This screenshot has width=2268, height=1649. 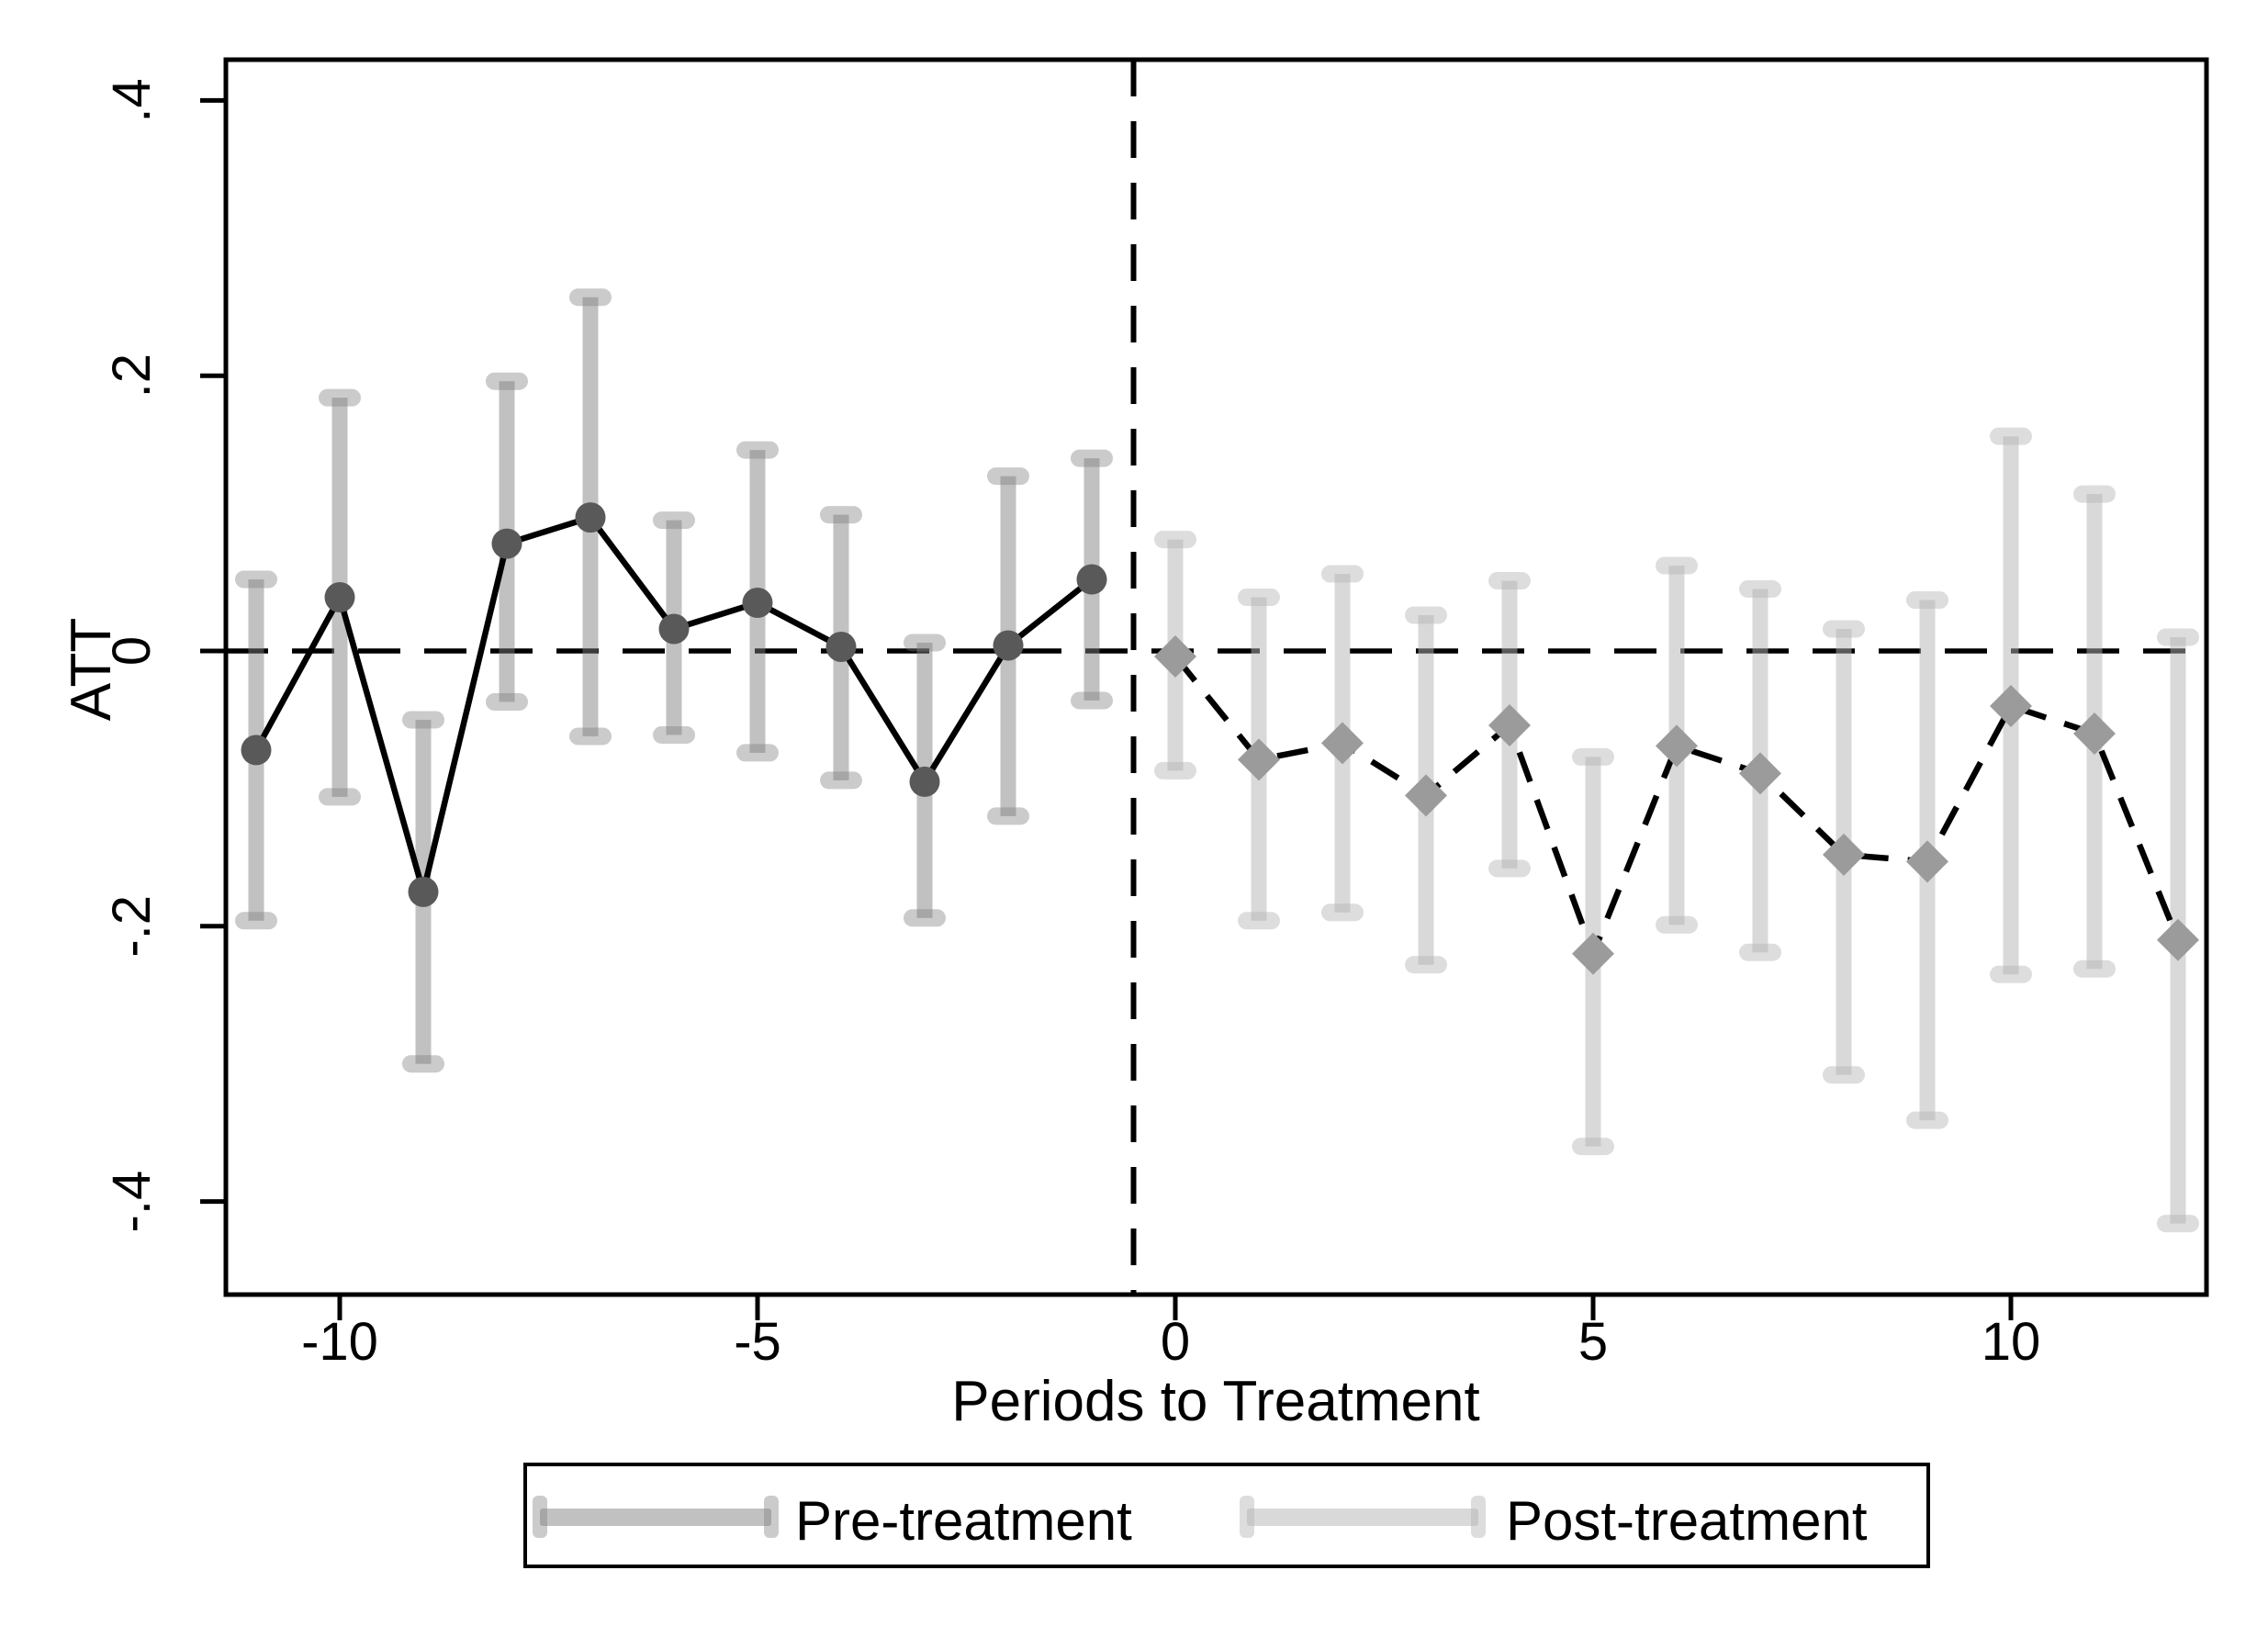 What do you see at coordinates (1226, 1515) in the screenshot?
I see `legend-box: Pre-treatment Post-treatment` at bounding box center [1226, 1515].